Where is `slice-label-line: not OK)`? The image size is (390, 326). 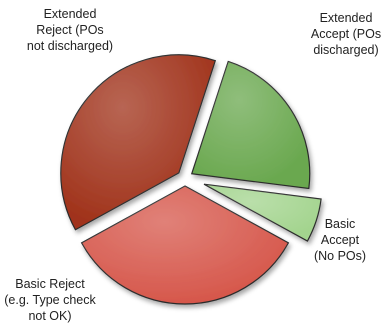 slice-label-line: not OK) is located at coordinates (49, 316).